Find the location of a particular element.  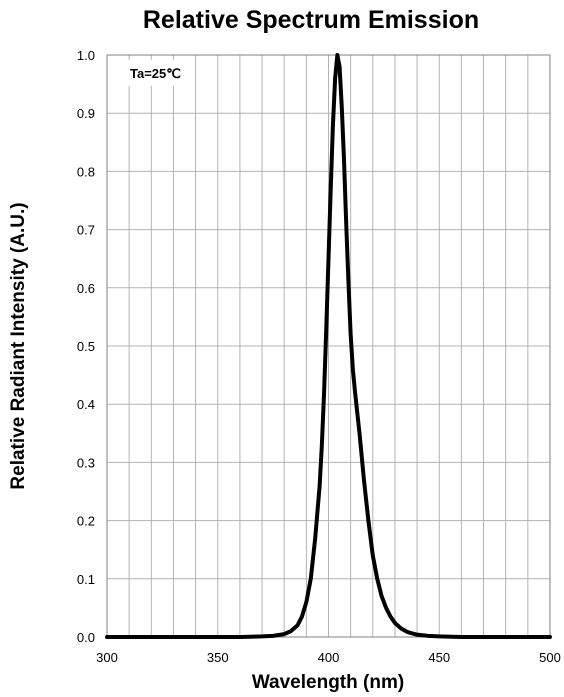

x-axis-ticks: 300 350 400 450 500 is located at coordinates (328, 657).